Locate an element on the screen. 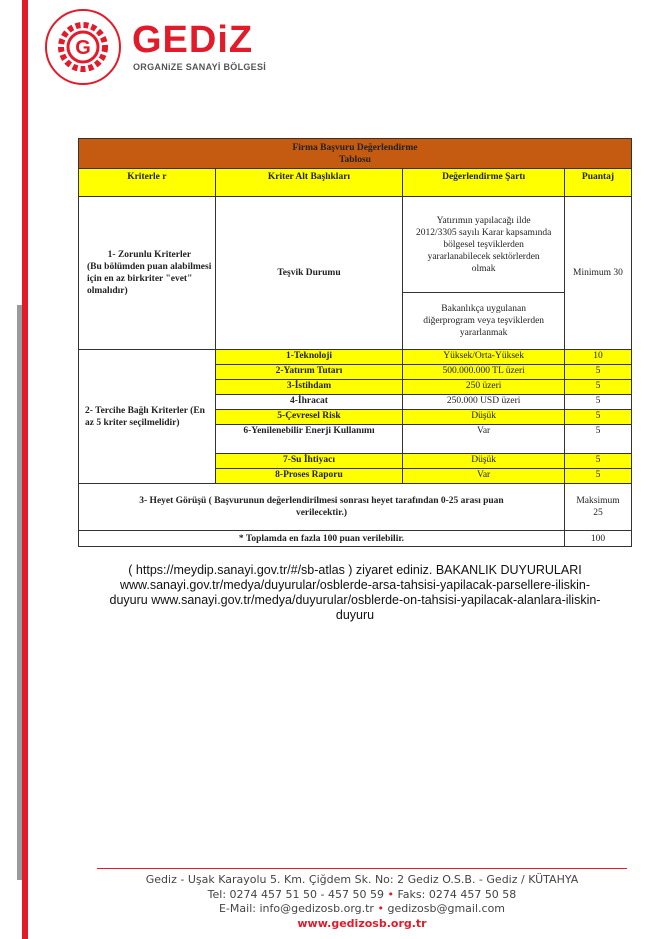 The width and height of the screenshot is (664, 939). section2-condition: 250 üzeri is located at coordinates (483, 387).